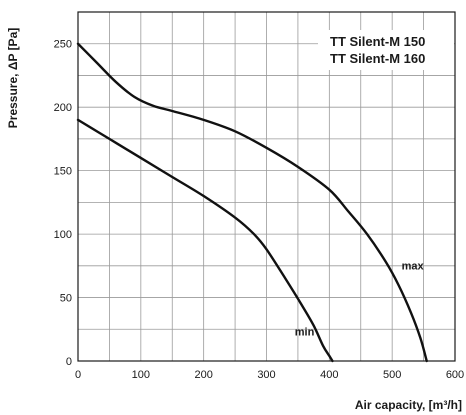 The height and width of the screenshot is (415, 466). I want to click on y-tick-labels: 0 50 100 150 200 250, so click(63, 203).